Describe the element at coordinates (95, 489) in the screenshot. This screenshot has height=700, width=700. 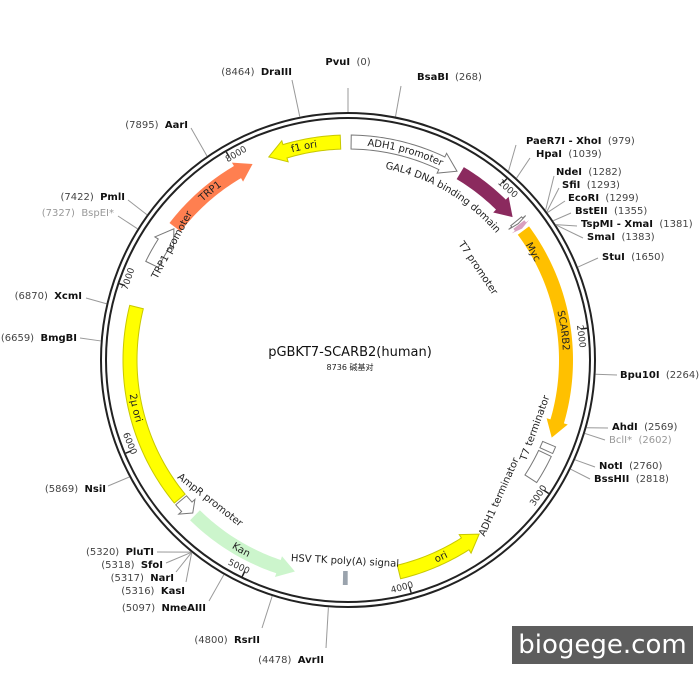
I see `site-name: NsiI` at that location.